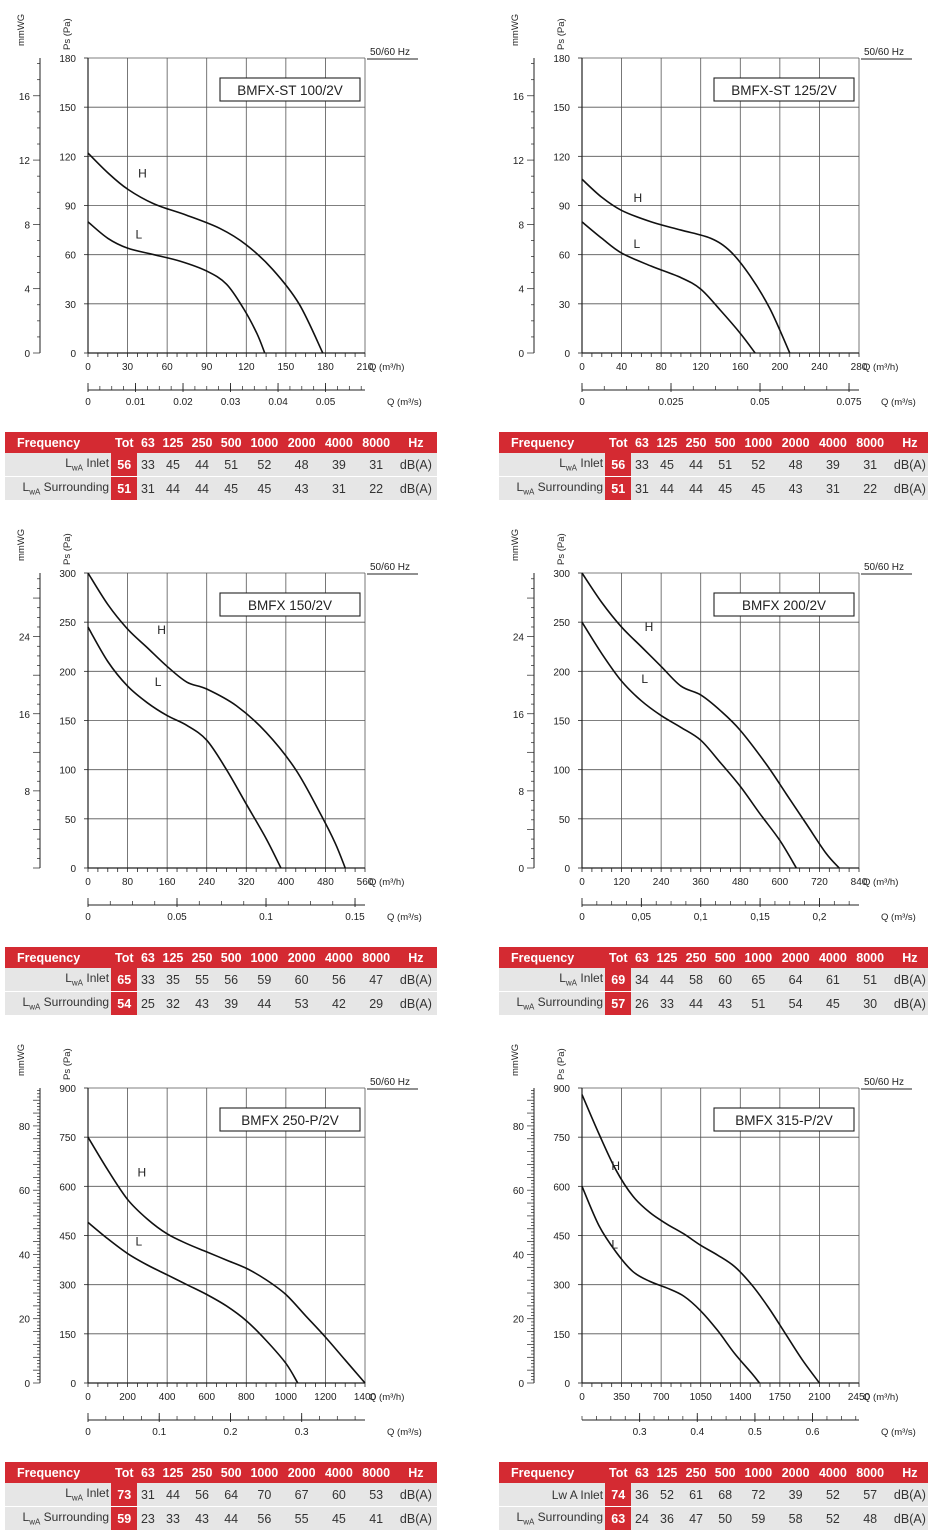  What do you see at coordinates (565, 305) in the screenshot?
I see `y-tick-label: 30` at bounding box center [565, 305].